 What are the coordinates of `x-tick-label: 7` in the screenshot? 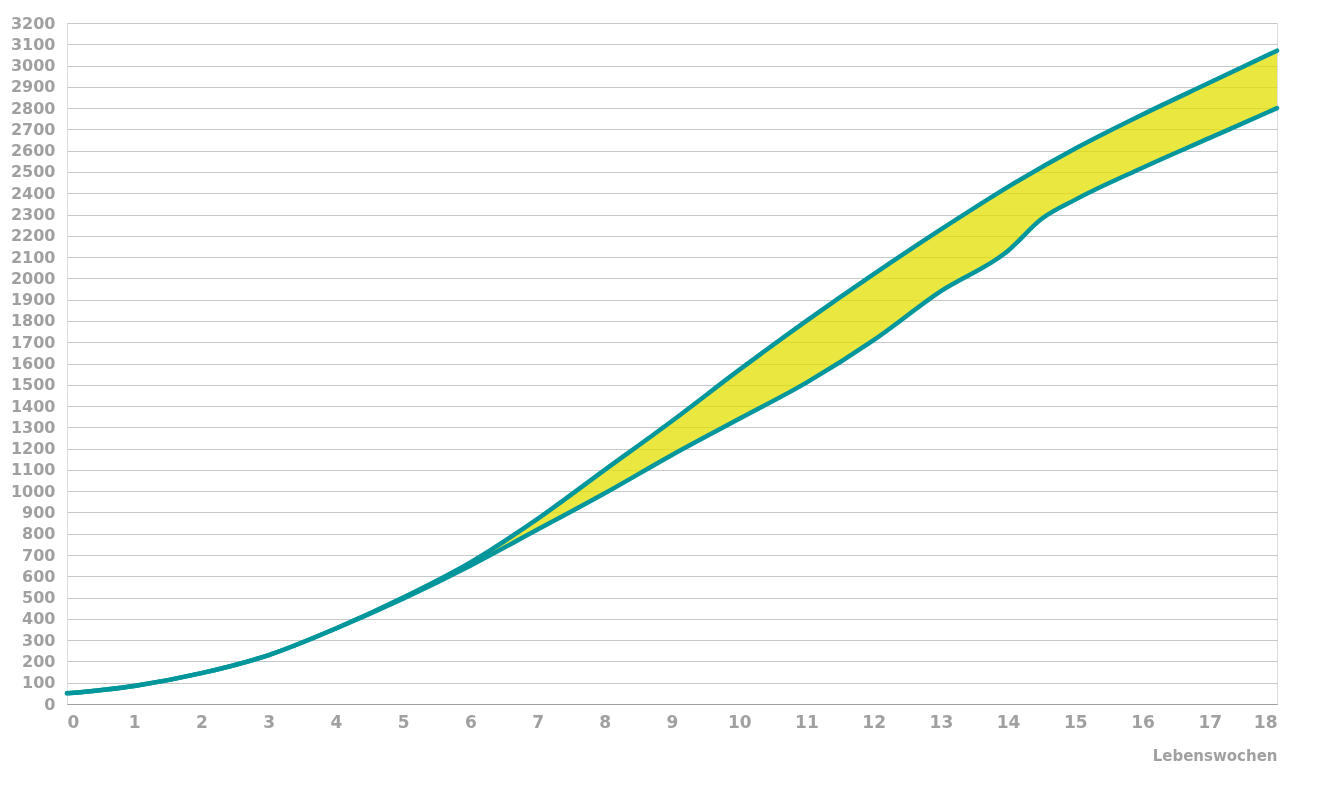 It's located at (538, 721).